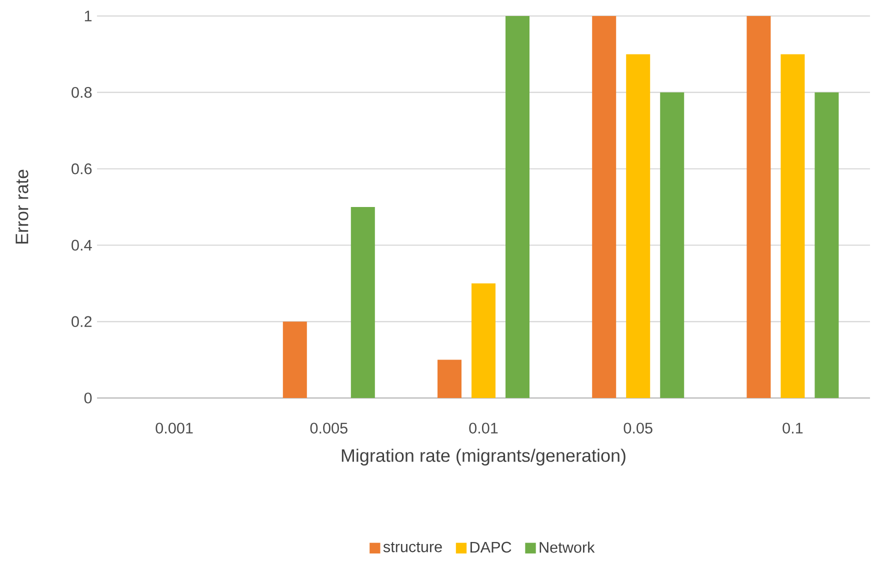 The image size is (878, 561). What do you see at coordinates (174, 428) in the screenshot?
I see `x-tick-label: 0.001` at bounding box center [174, 428].